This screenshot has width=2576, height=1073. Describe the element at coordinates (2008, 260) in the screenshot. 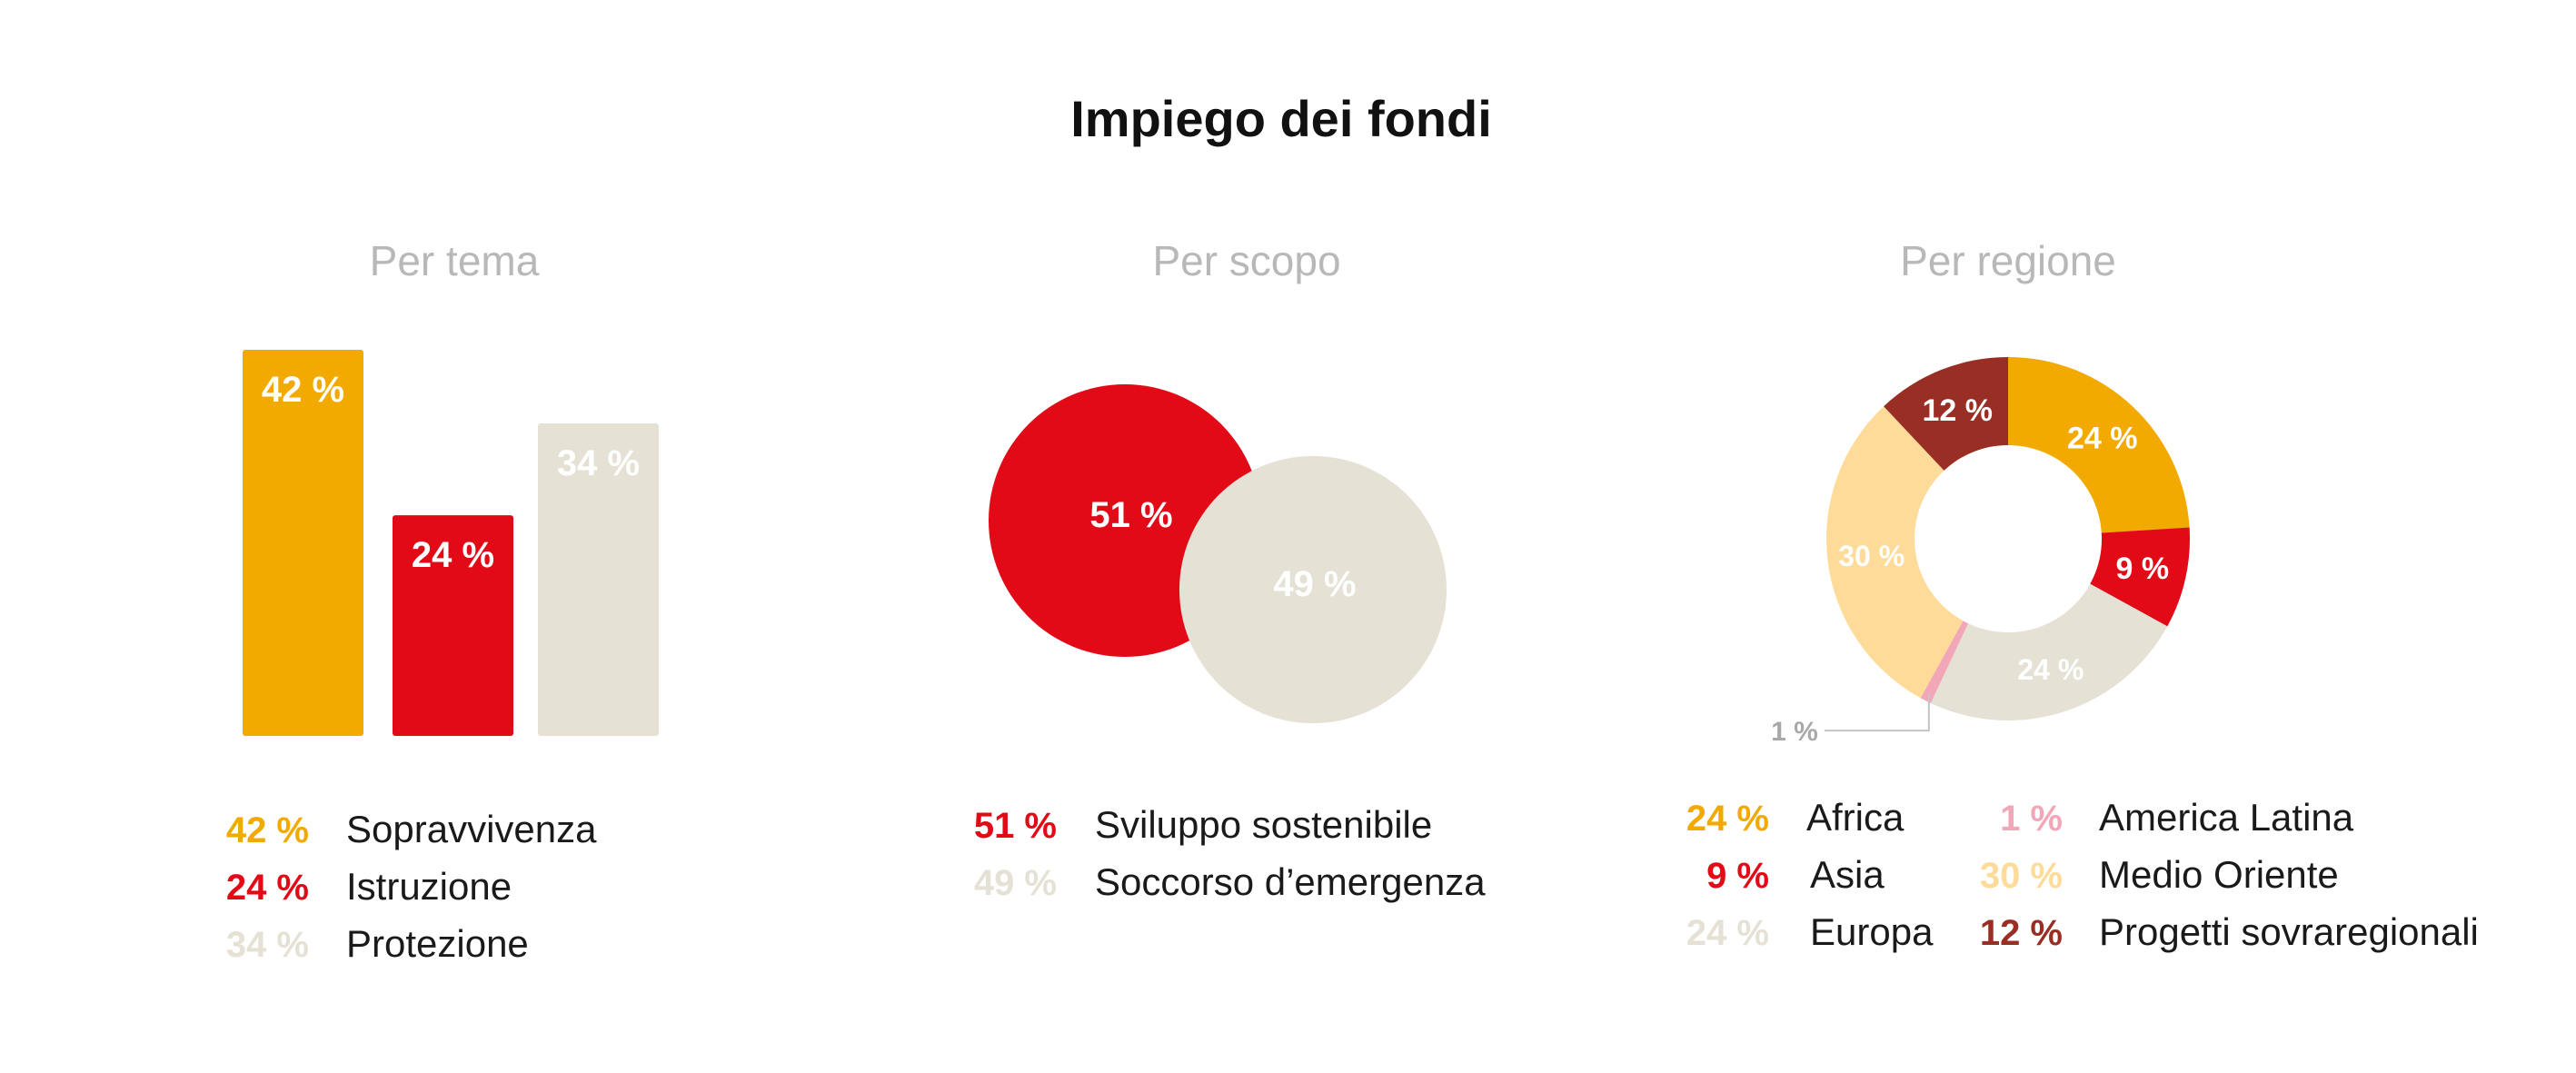

I see `subtitle-per-regione: Per regione` at that location.